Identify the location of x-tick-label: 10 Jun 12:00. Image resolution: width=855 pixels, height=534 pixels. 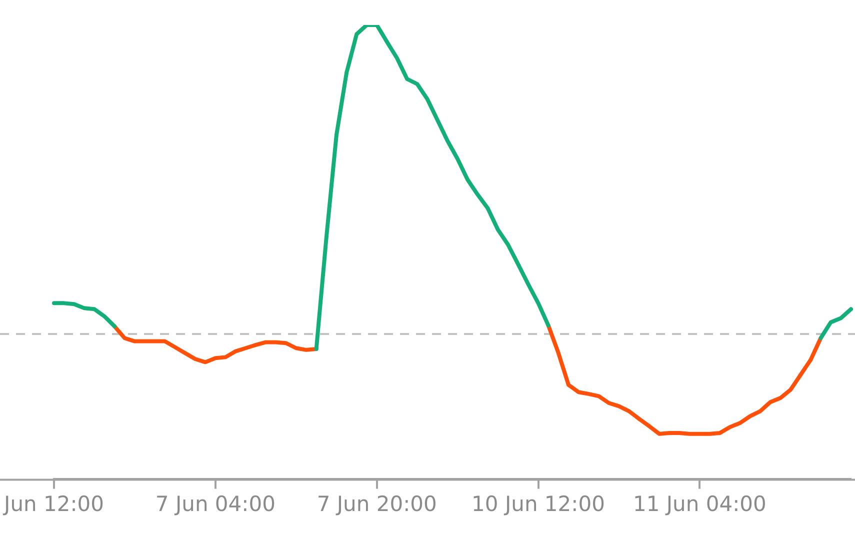
(538, 504).